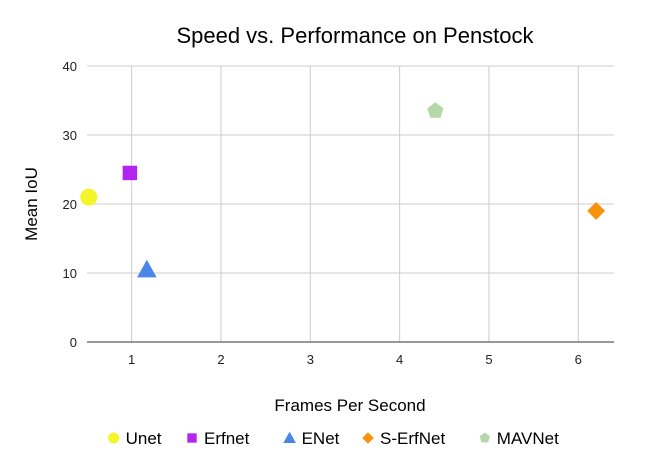 Image resolution: width=664 pixels, height=469 pixels. I want to click on x-tick-label: 3, so click(310, 359).